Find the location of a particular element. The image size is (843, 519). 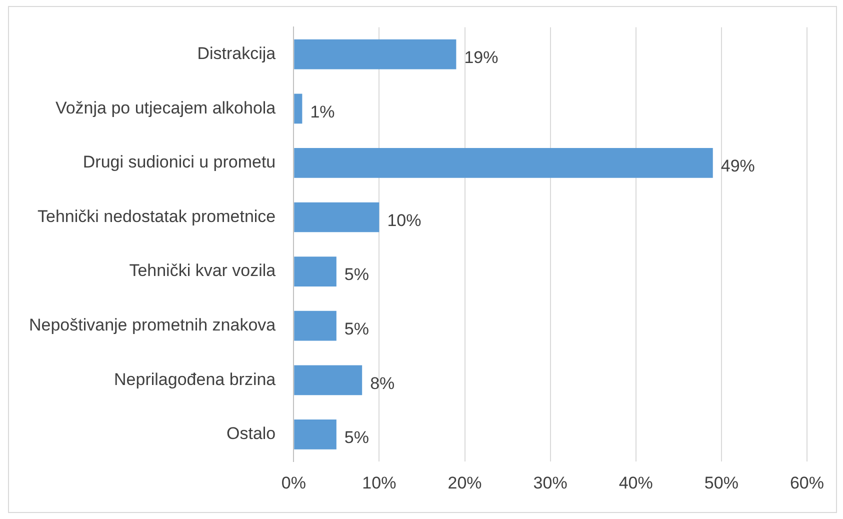

x-tick-label: 0% is located at coordinates (293, 482).